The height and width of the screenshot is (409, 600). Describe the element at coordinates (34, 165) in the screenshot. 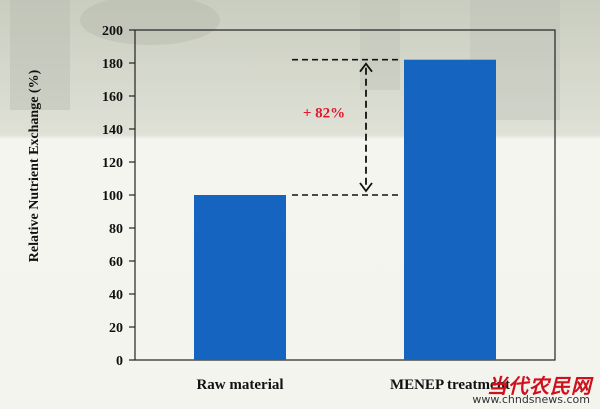

I see `y-axis-title: Relative Nutrient Exchange (%)` at that location.